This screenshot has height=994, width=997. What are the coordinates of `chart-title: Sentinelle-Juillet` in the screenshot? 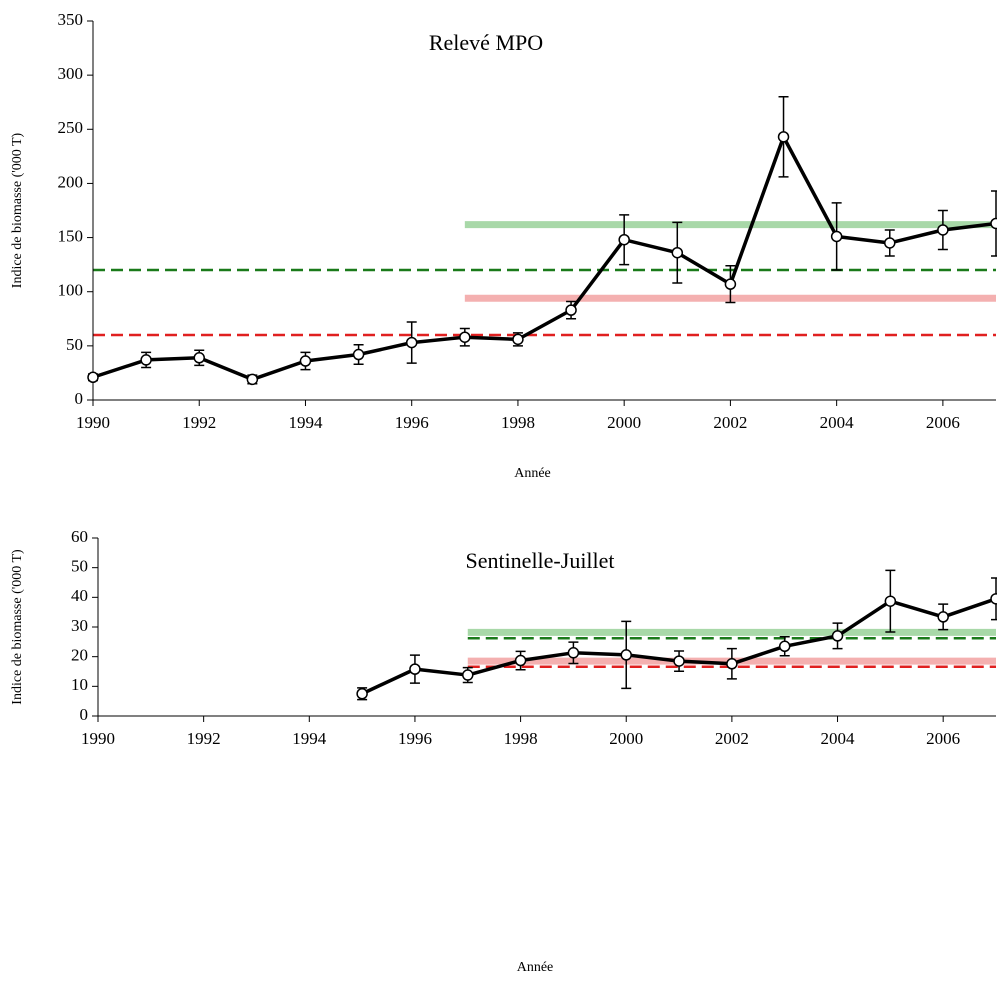 It's located at (539, 560).